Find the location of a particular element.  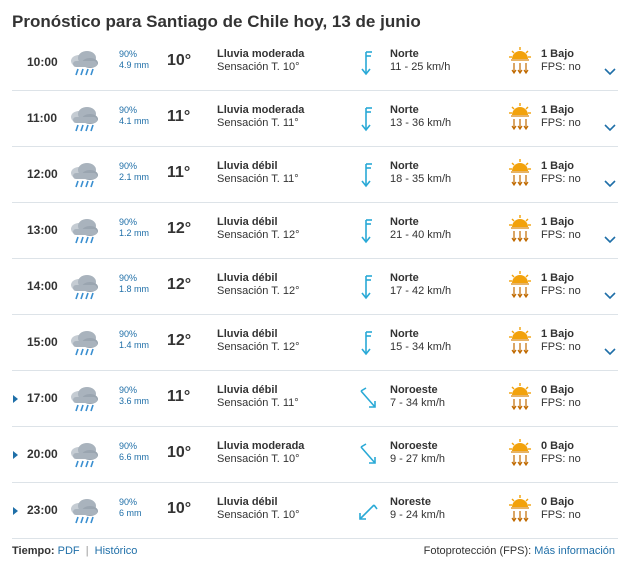

hour-label: 17:00 is located at coordinates (42, 398).